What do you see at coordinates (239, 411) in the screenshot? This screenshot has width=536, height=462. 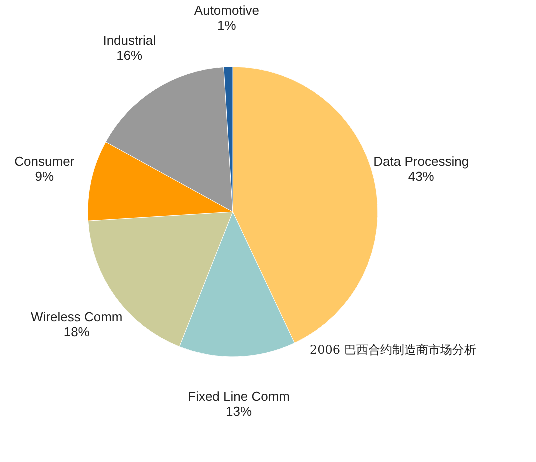 I see `data-label: 13%` at bounding box center [239, 411].